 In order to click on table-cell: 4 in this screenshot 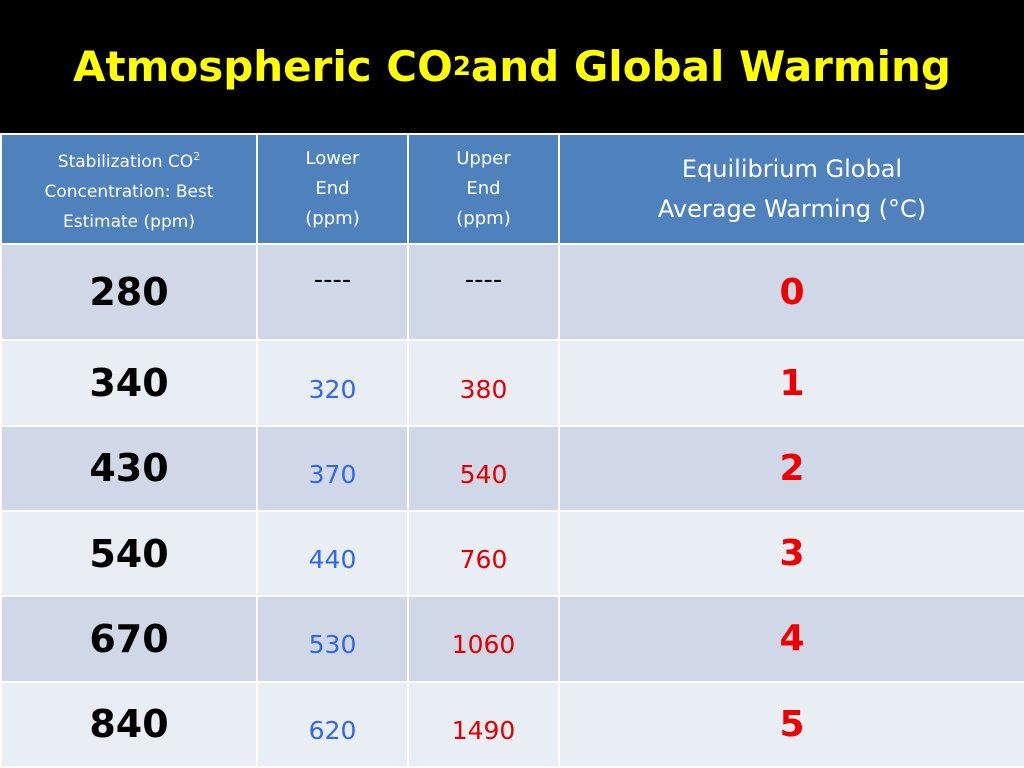, I will do `click(791, 639)`.